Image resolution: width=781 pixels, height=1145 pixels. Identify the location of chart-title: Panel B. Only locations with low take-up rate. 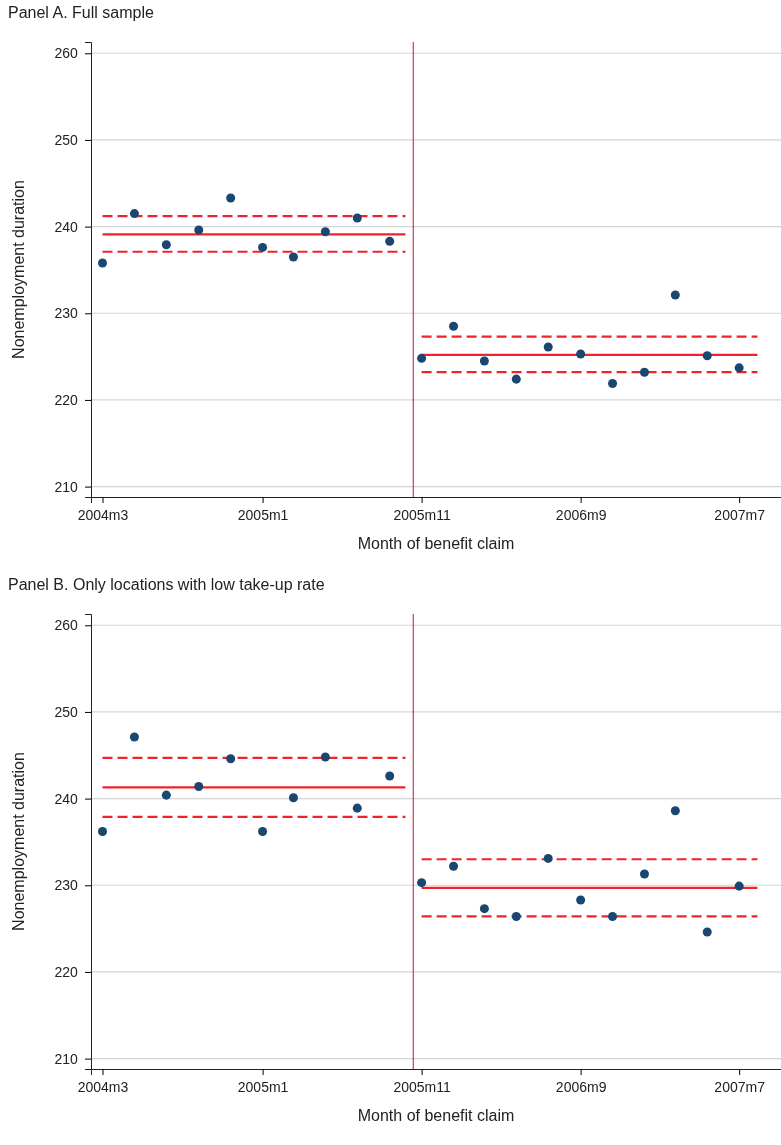
(166, 584).